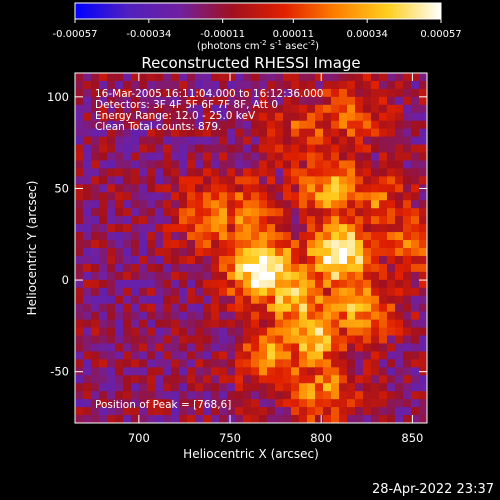 The image size is (500, 500). I want to click on x-tick-label: 700, so click(139, 438).